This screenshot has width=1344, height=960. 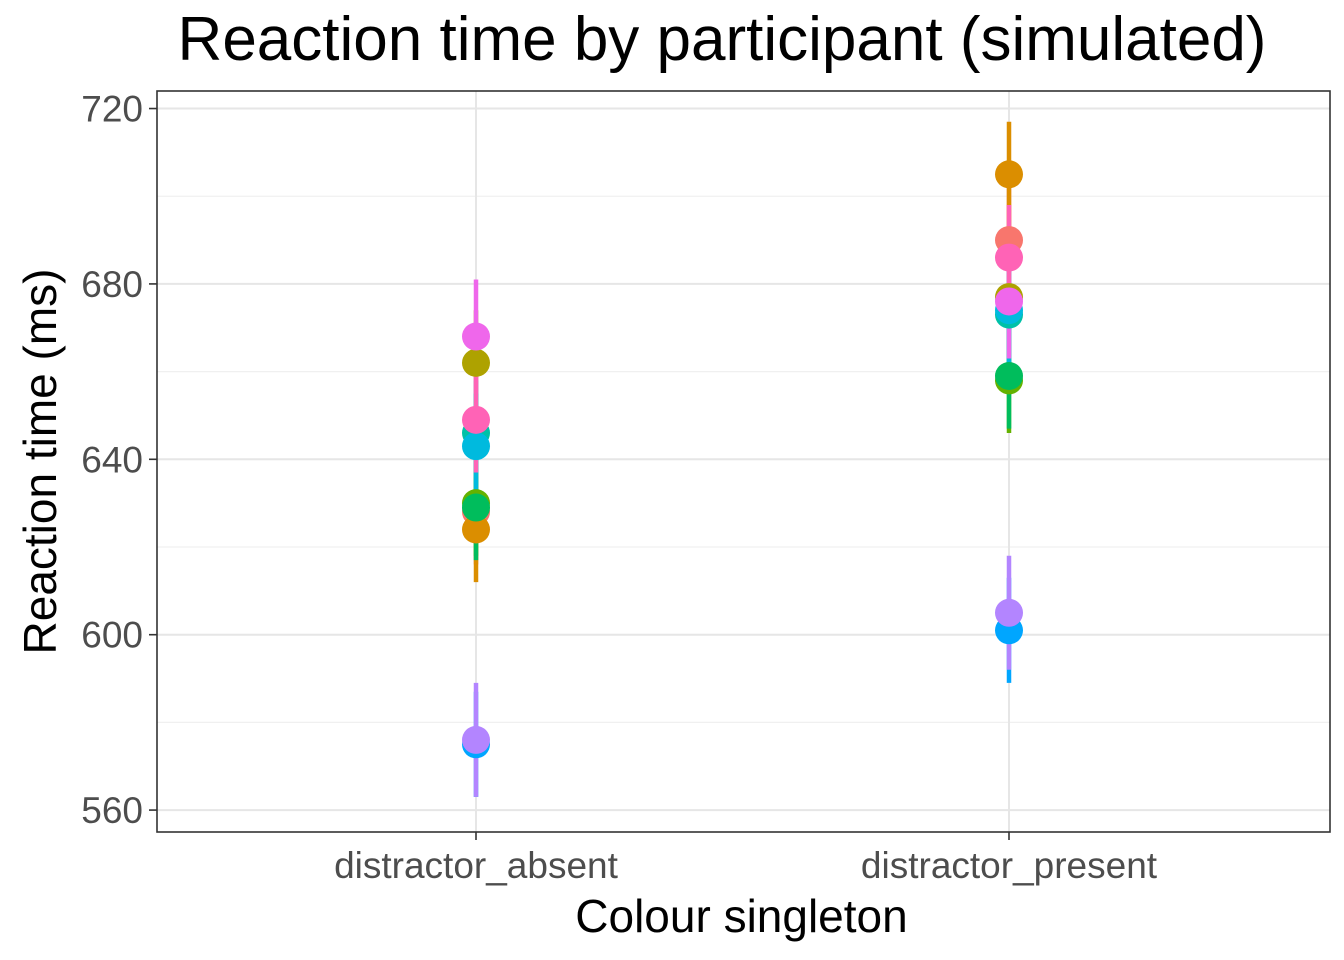 What do you see at coordinates (112, 284) in the screenshot?
I see `y-tick-label: 680` at bounding box center [112, 284].